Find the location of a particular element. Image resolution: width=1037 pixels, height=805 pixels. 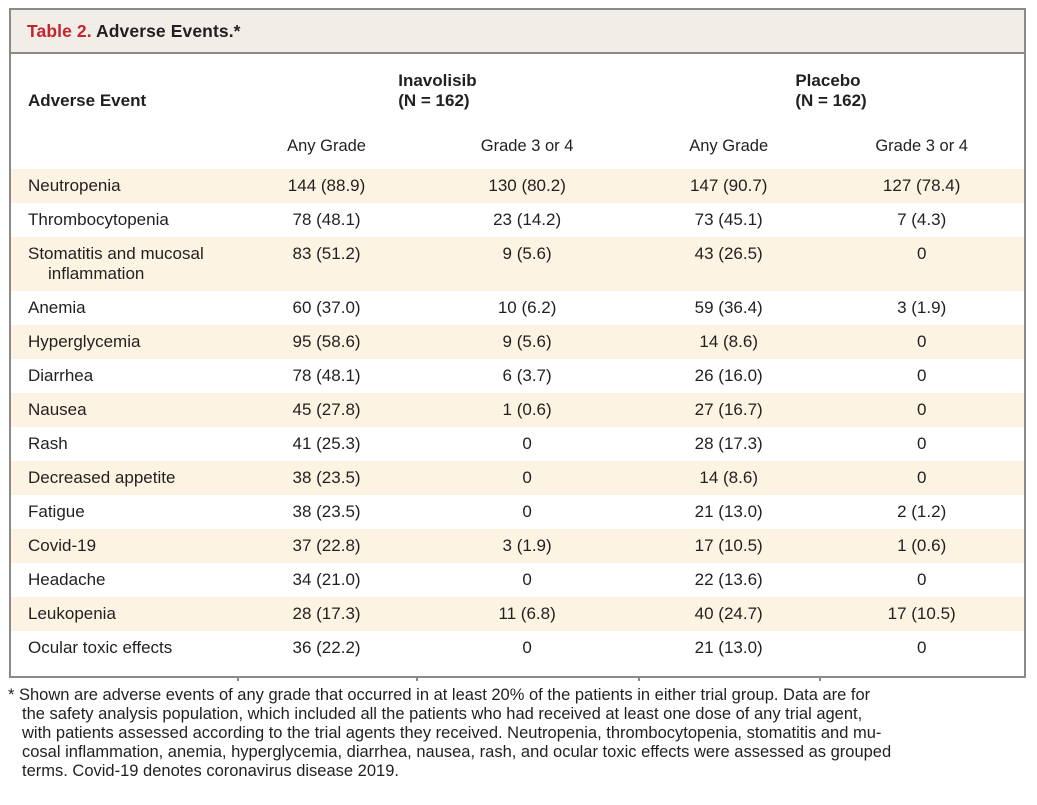

table-row: Rash 41 (25.3) 0 28 (17.3) 0 is located at coordinates (517, 444).